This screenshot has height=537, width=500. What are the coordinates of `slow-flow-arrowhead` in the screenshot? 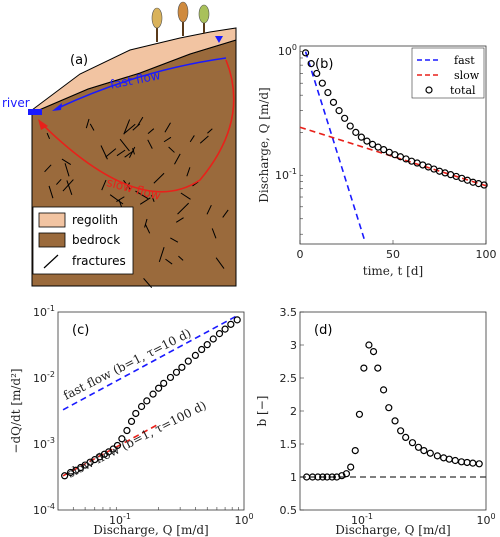 It's located at (43, 124).